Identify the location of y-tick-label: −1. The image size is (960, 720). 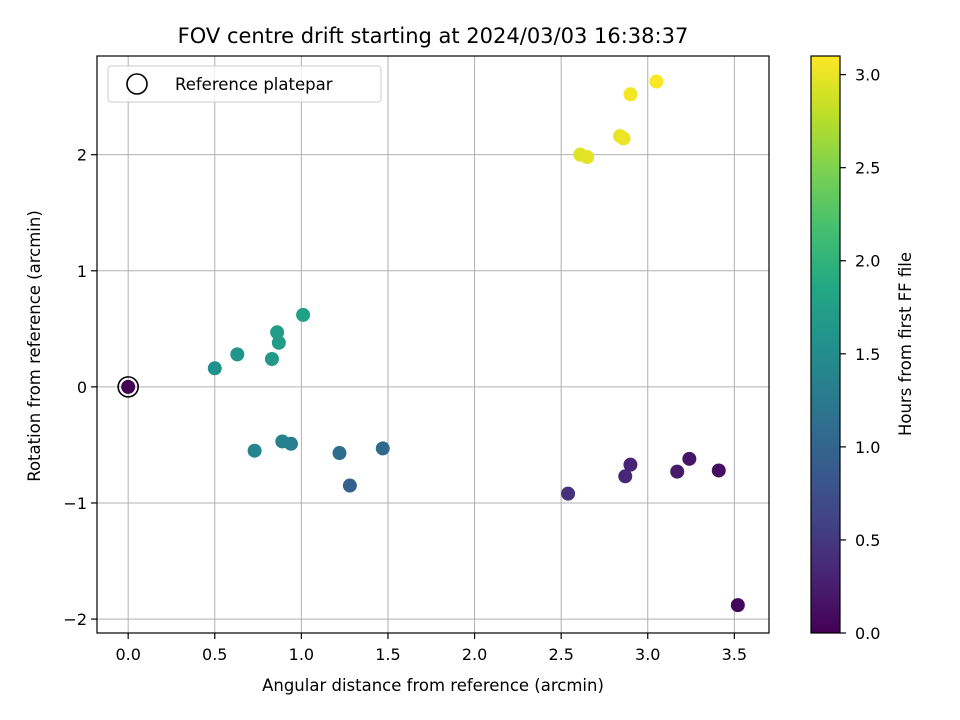
(75, 503).